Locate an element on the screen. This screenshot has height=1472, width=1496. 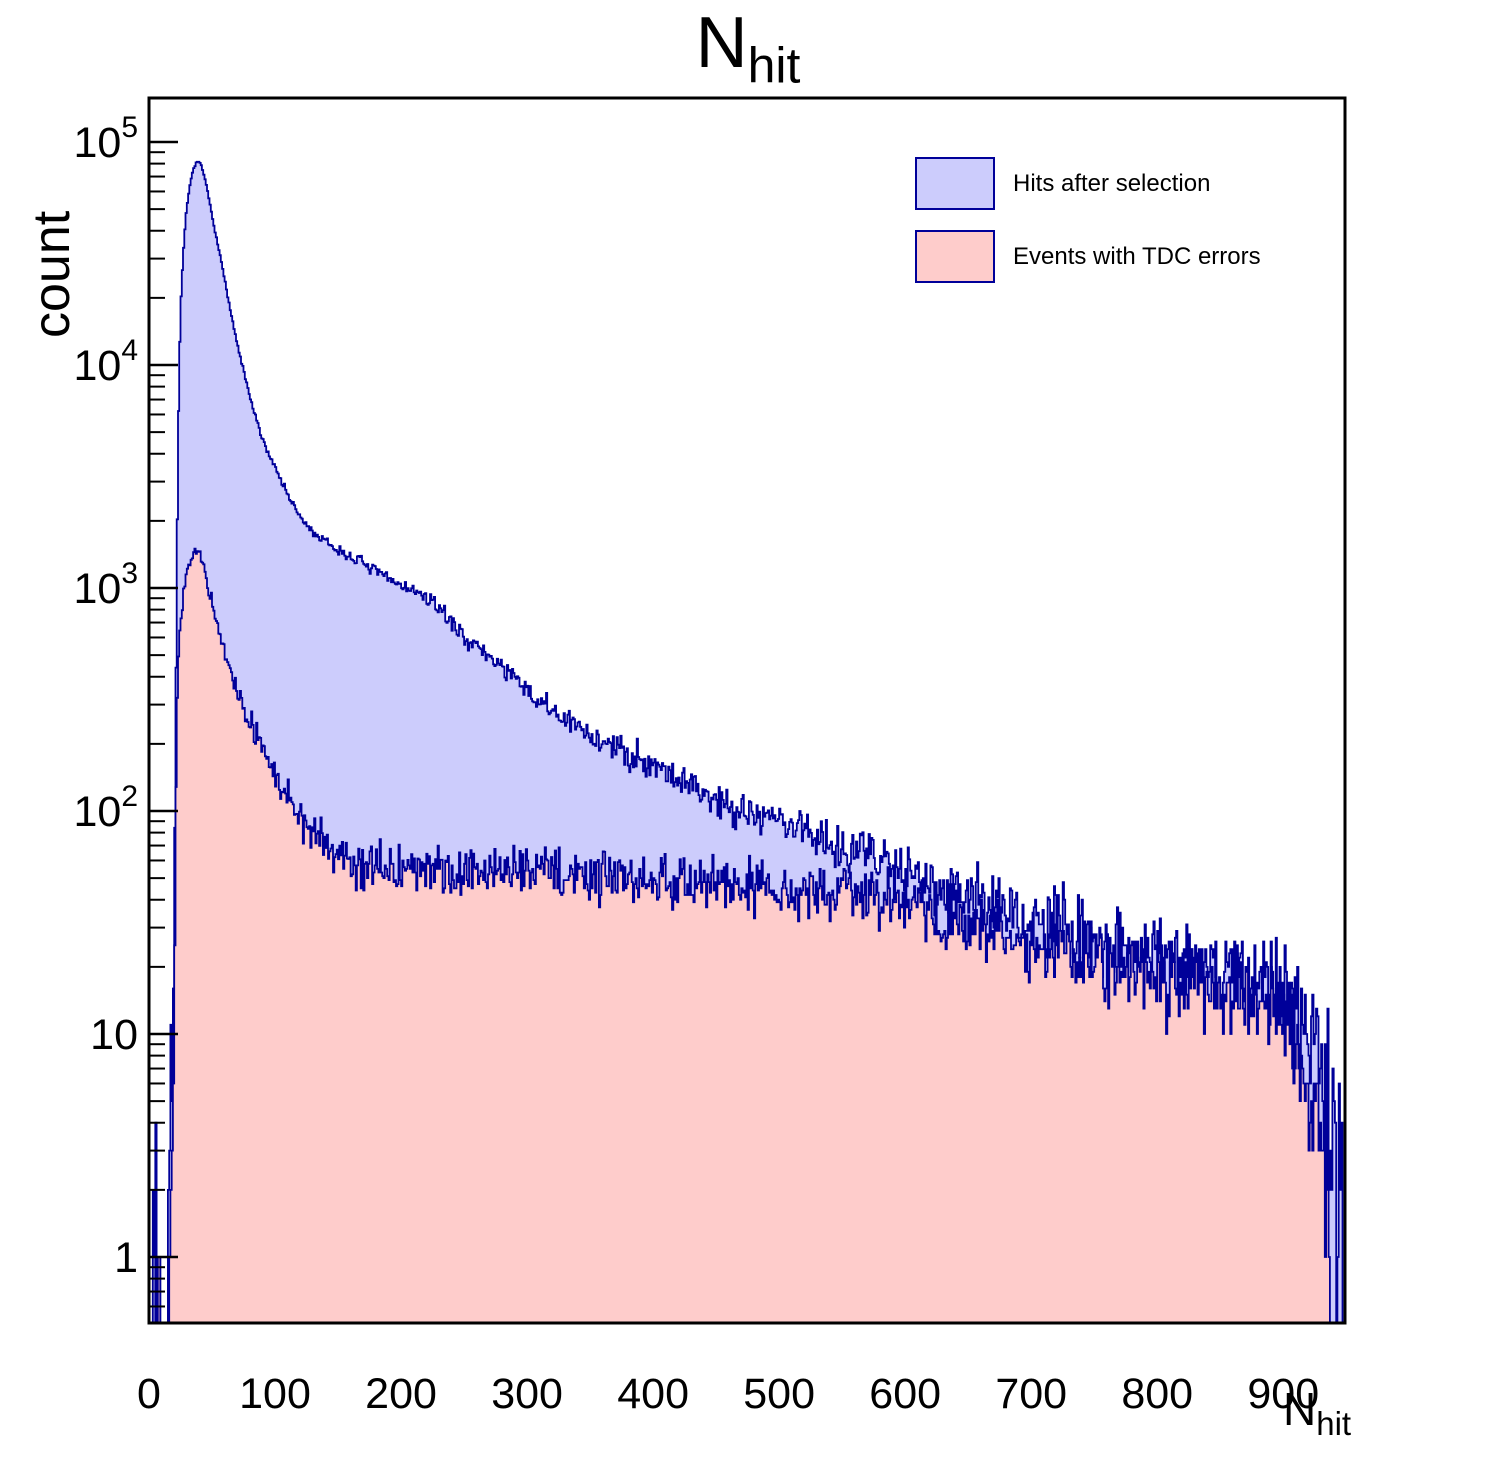
plot-title-sub: hit is located at coordinates (774, 65).